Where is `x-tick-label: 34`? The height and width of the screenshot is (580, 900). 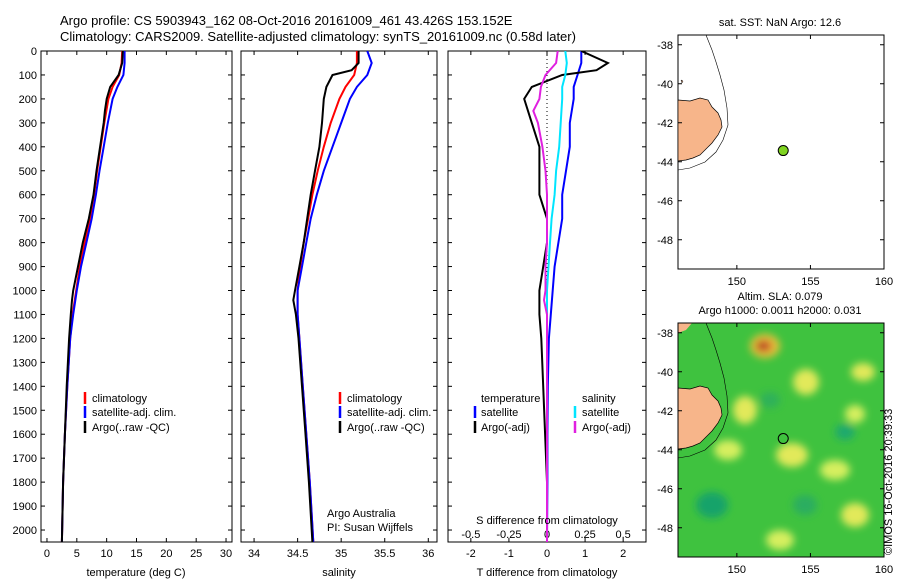 x-tick-label: 34 is located at coordinates (254, 554).